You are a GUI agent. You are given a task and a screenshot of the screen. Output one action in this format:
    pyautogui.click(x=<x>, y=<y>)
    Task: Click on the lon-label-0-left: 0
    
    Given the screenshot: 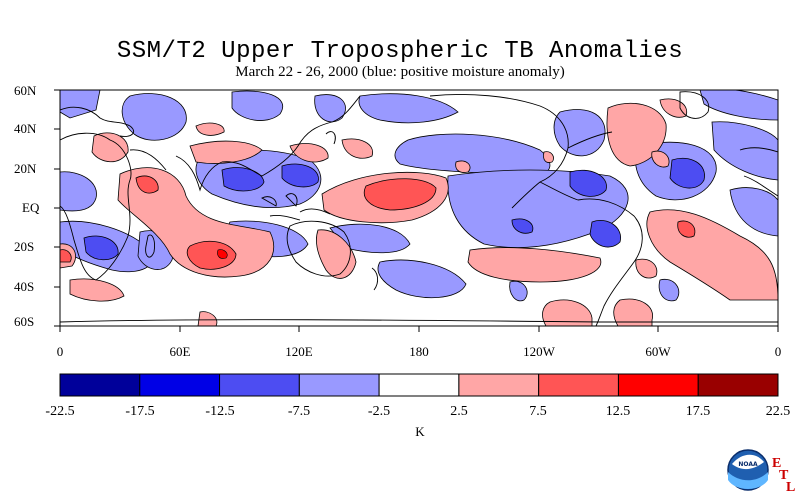 What is the action you would take?
    pyautogui.click(x=60, y=351)
    